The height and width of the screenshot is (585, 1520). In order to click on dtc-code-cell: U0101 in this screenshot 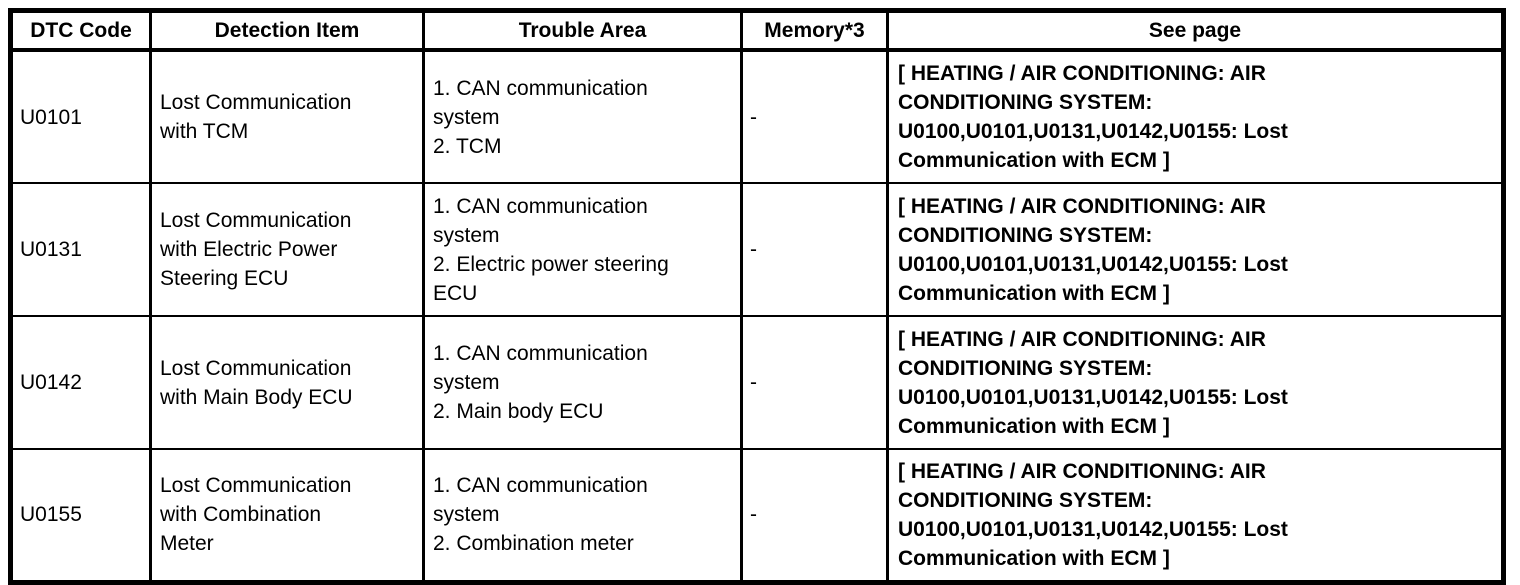, I will do `click(80, 116)`.